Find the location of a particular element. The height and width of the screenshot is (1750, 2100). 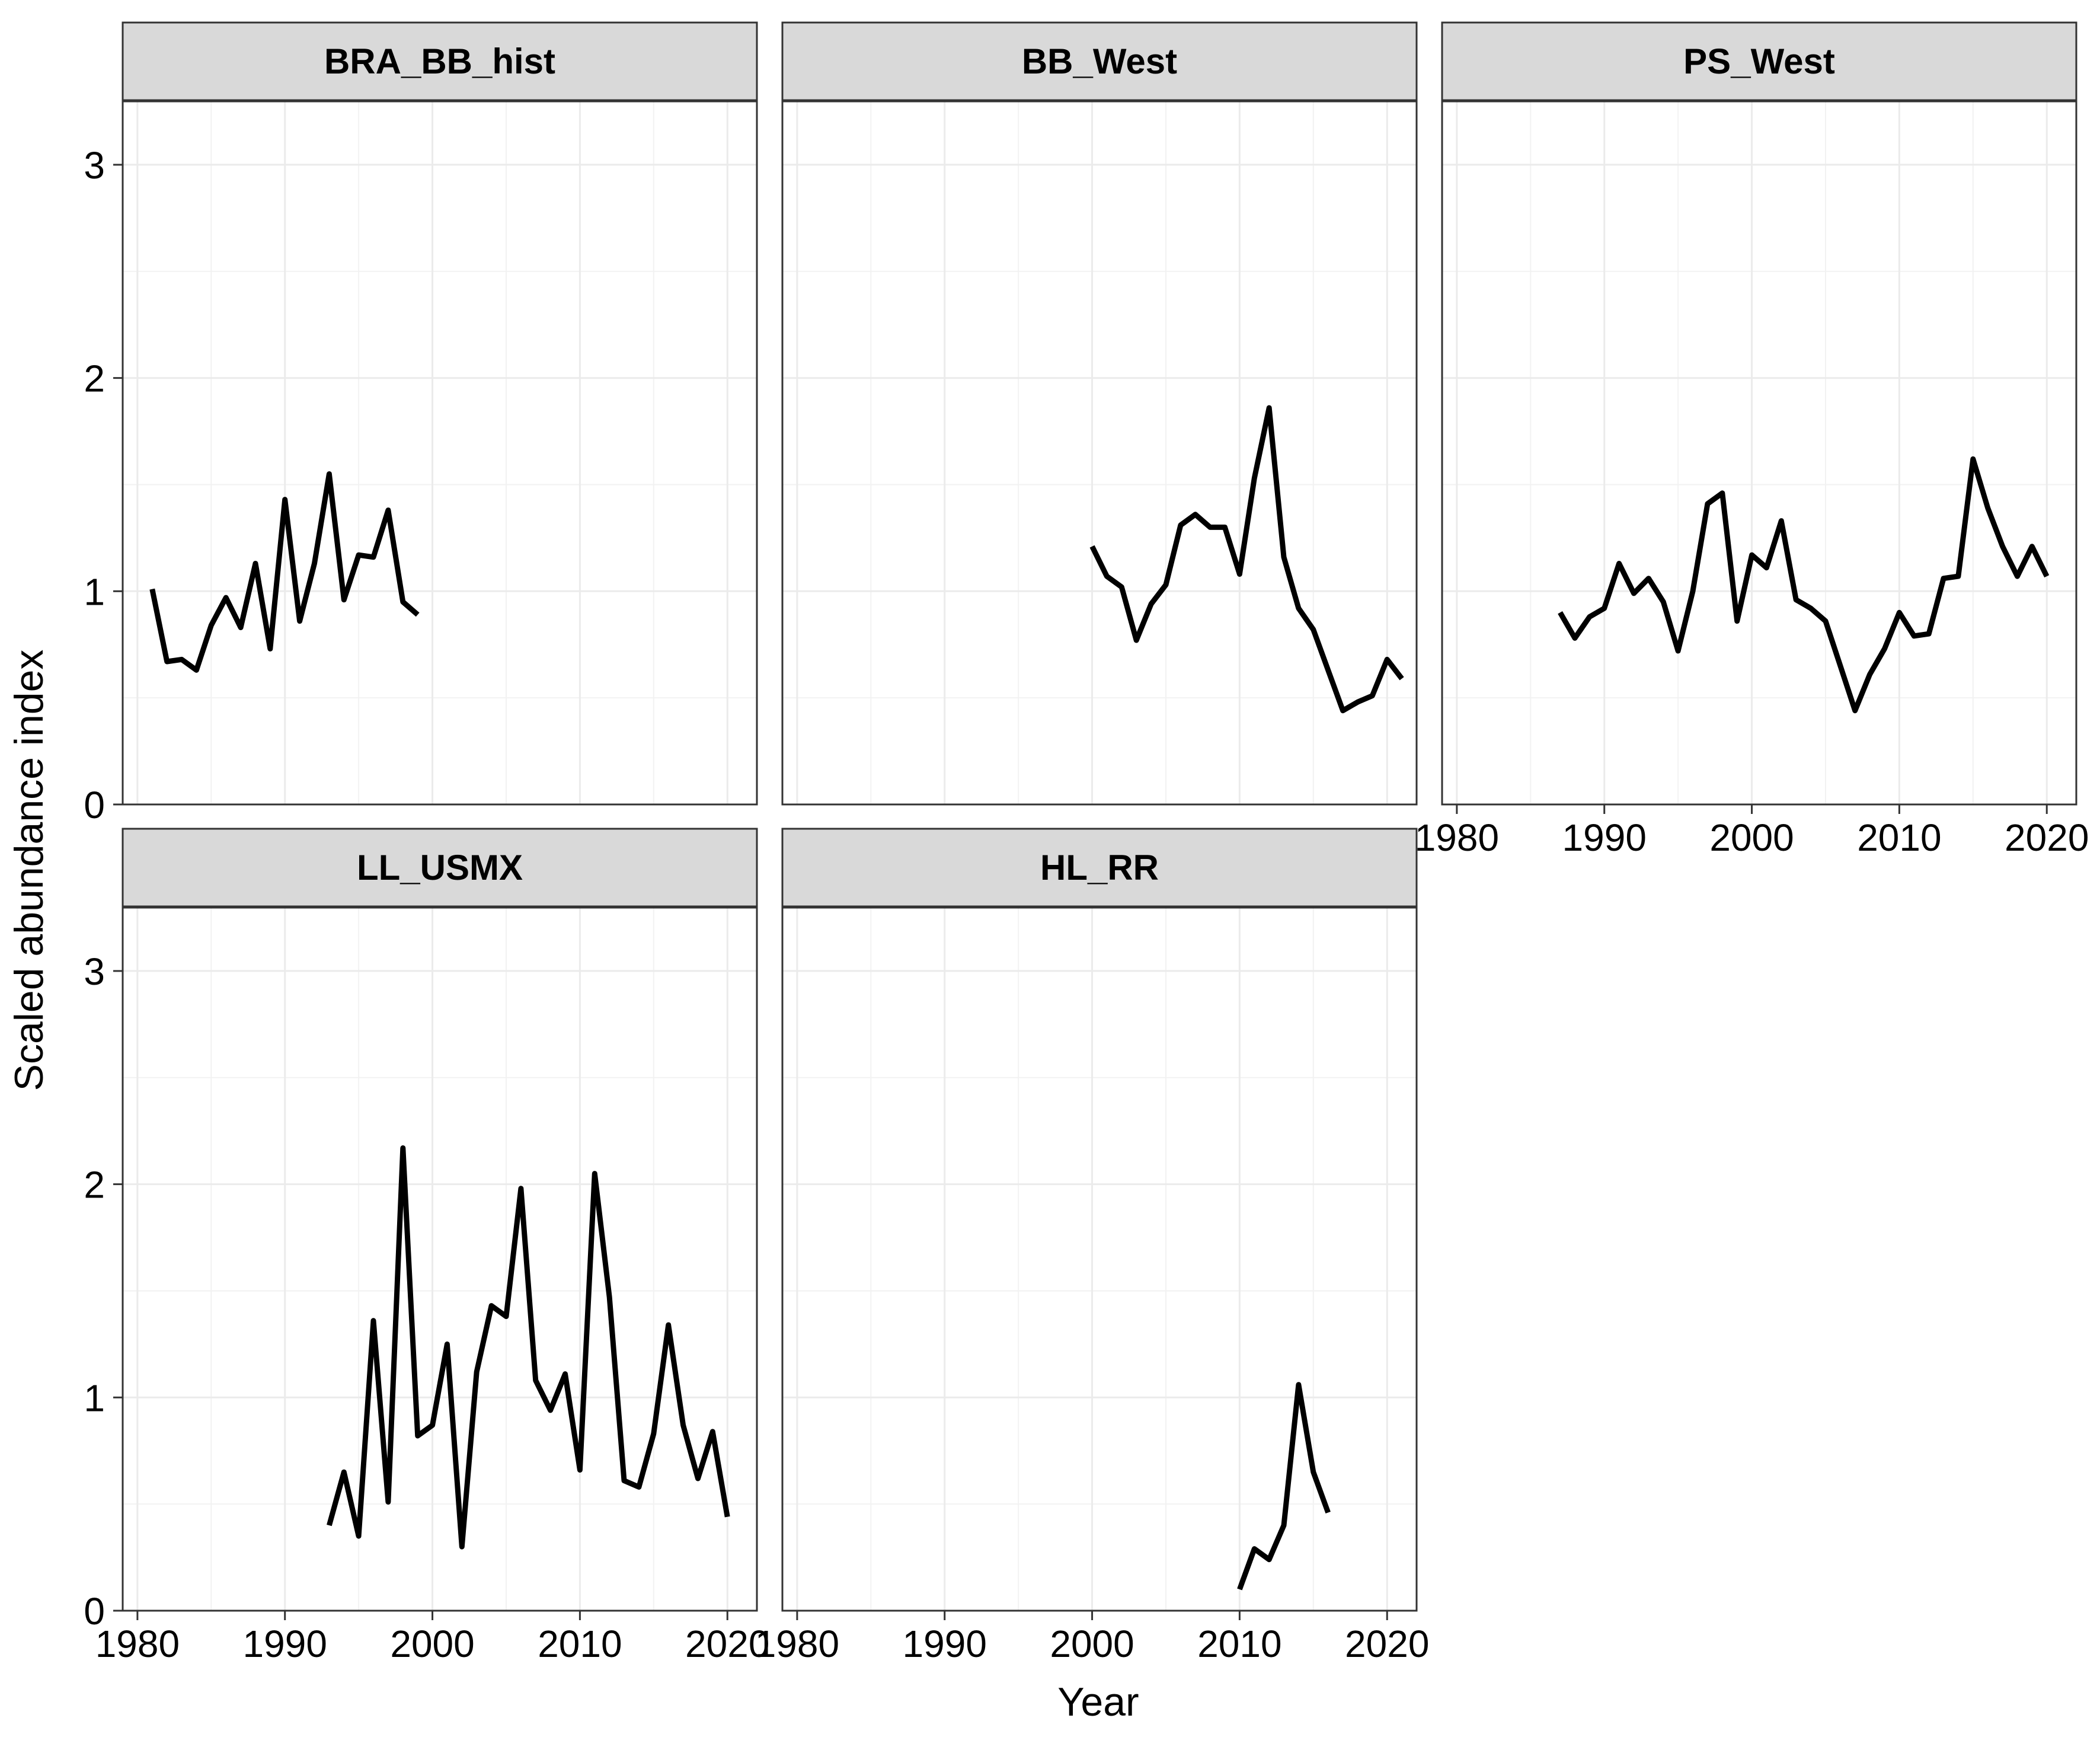

y-axis-title: Scaled abundance index is located at coordinates (29, 870).